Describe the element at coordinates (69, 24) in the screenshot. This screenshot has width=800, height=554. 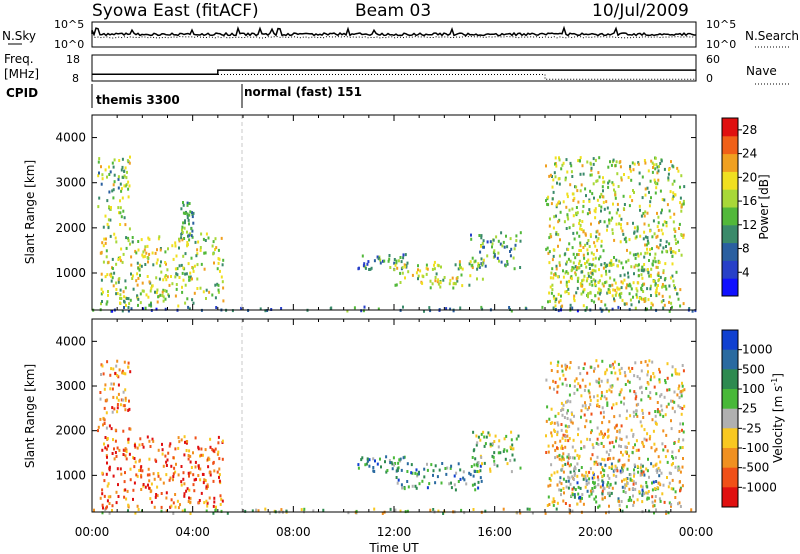
I see `noise-tick-left-top: 10^5` at that location.